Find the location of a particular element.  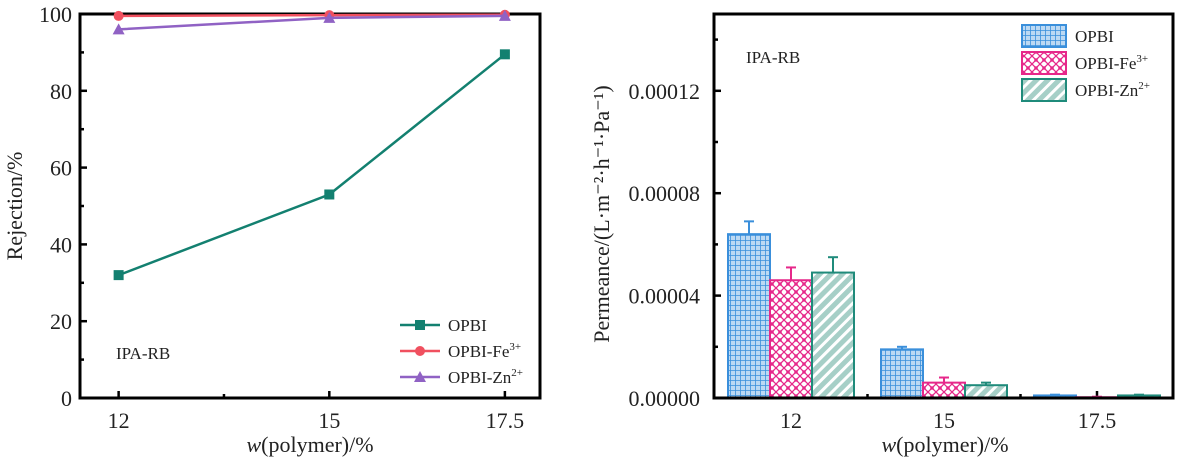

left-y-tick-label: 60 is located at coordinates (61, 168).